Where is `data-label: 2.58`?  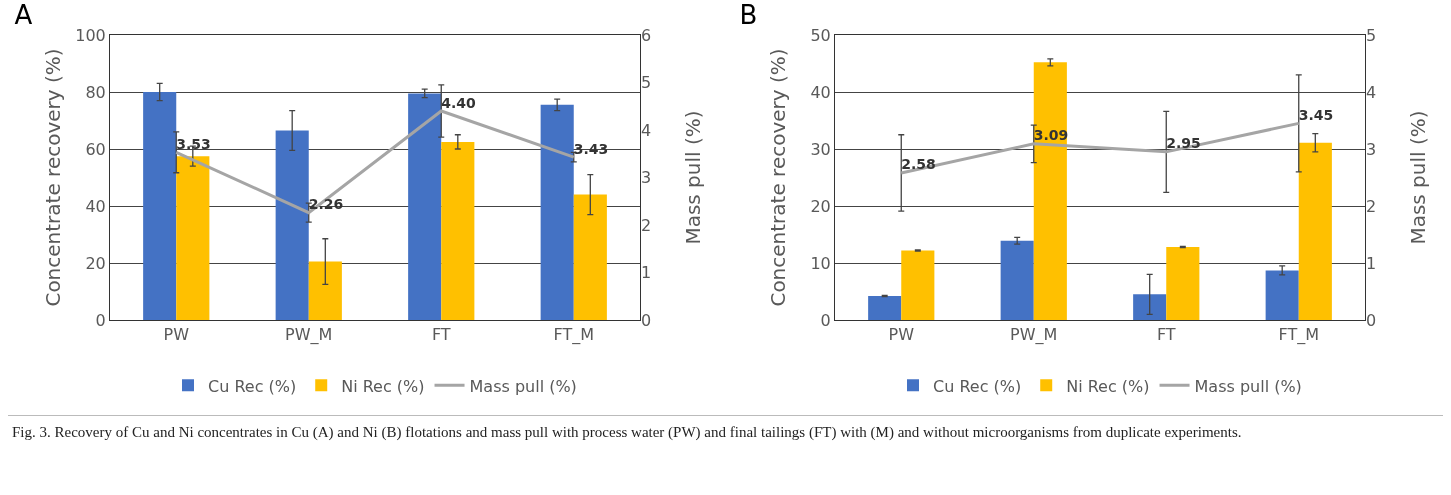 data-label: 2.58 is located at coordinates (918, 164).